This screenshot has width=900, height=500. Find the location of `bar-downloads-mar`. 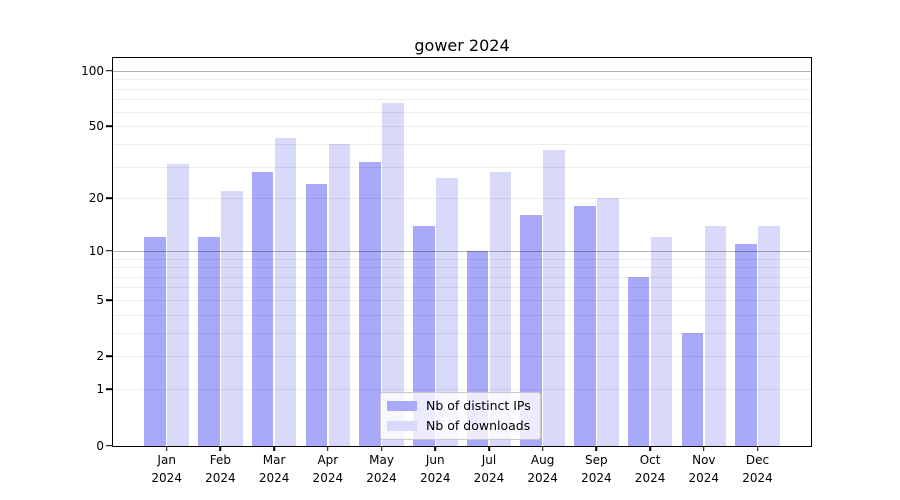

bar-downloads-mar is located at coordinates (285, 292).